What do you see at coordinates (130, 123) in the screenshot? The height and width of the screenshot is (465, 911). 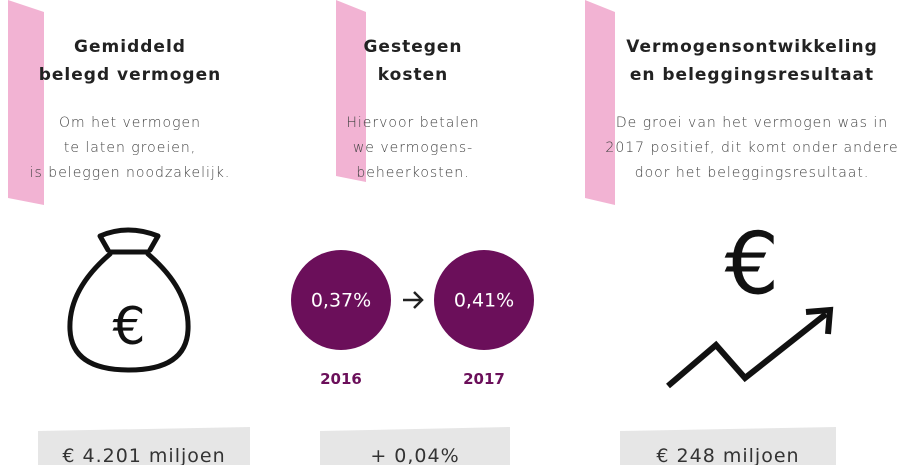 I see `description: Om het vermogen` at bounding box center [130, 123].